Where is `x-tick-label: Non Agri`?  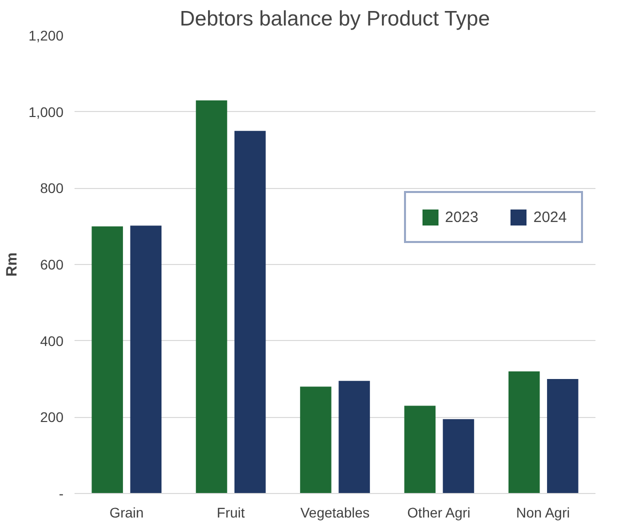
x-tick-label: Non Agri is located at coordinates (543, 512).